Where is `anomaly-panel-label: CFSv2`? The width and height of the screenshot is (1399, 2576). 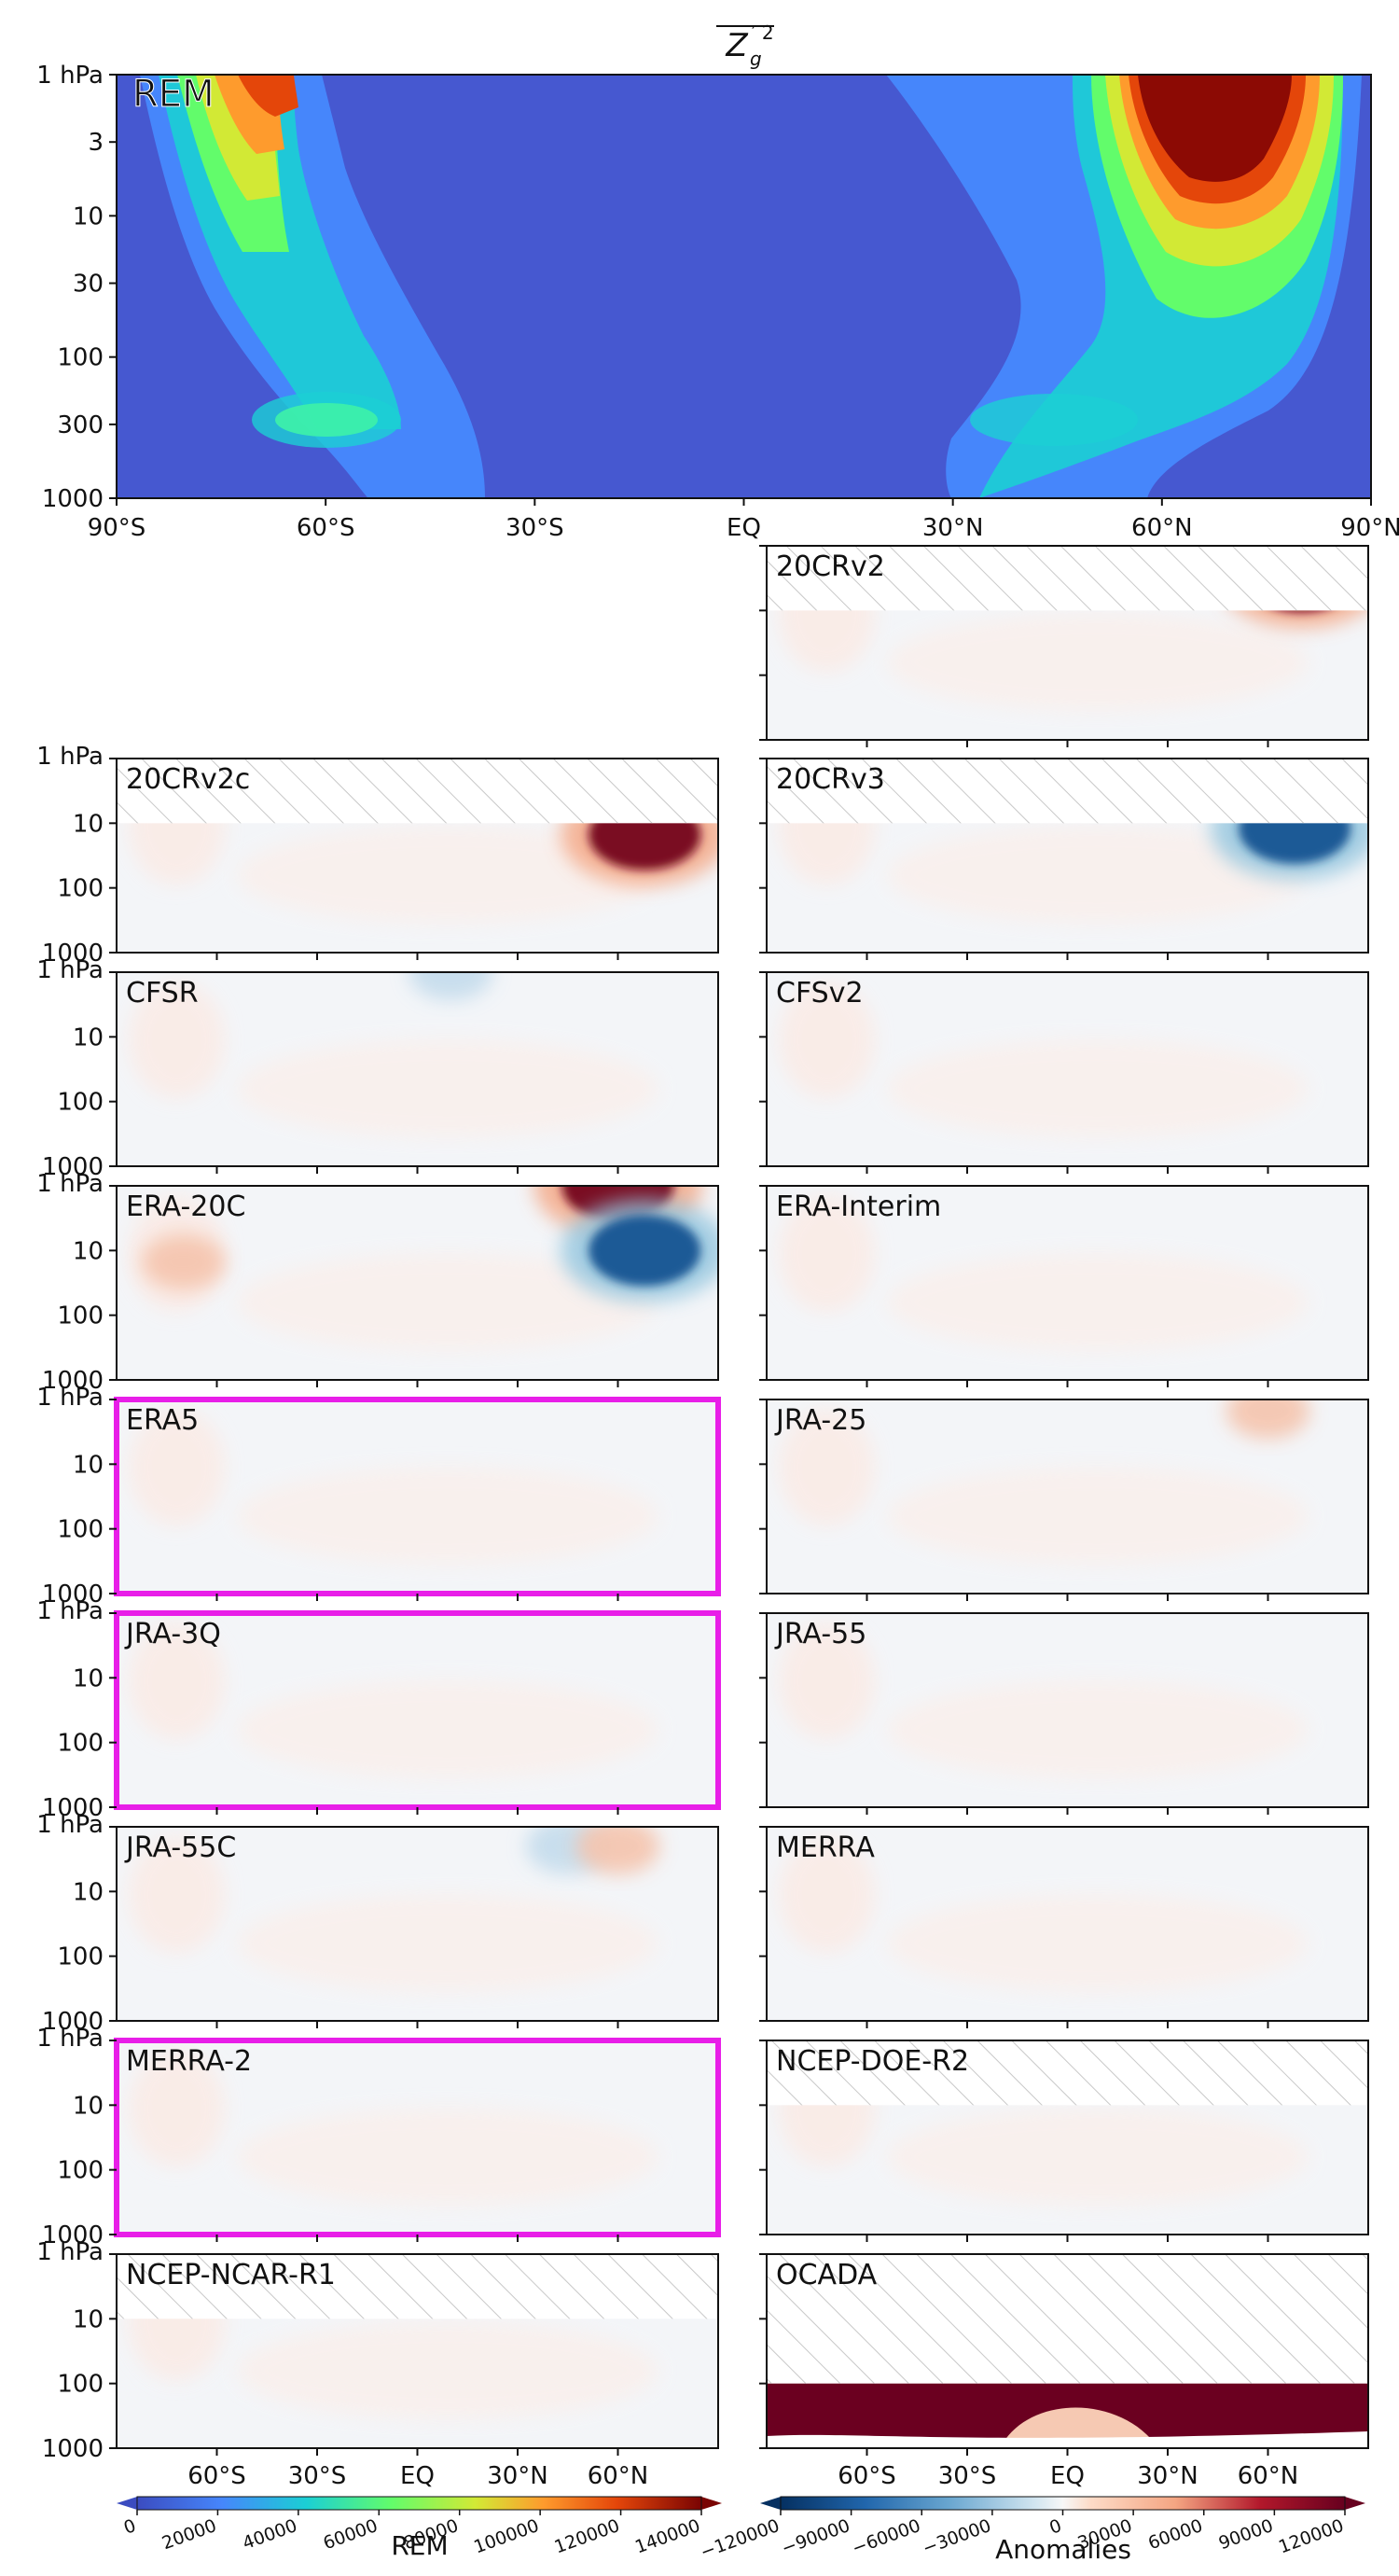 anomaly-panel-label: CFSv2 is located at coordinates (820, 993).